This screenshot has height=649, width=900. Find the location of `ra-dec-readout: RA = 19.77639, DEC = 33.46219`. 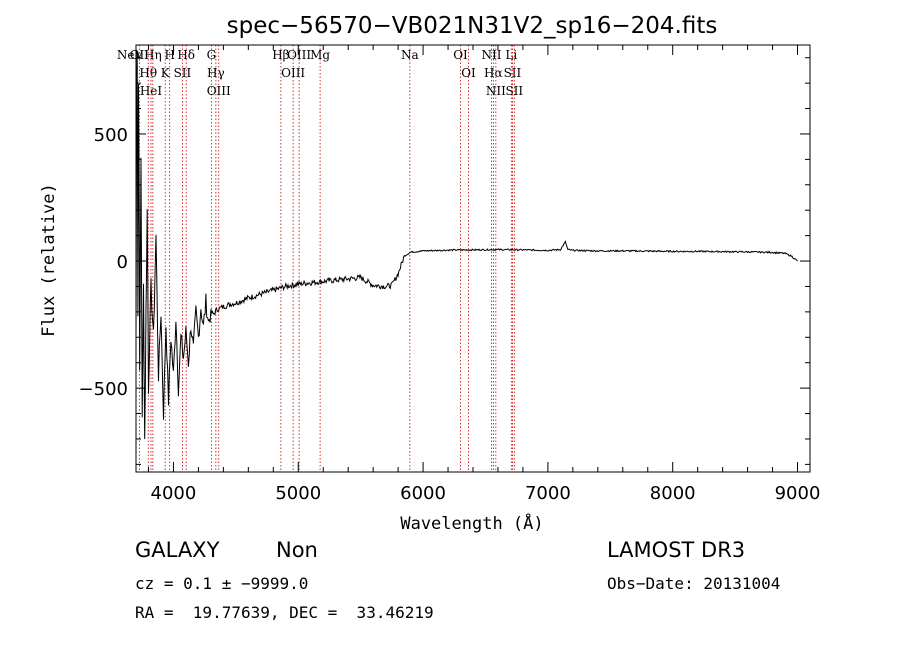

ra-dec-readout: RA = 19.77639, DEC = 33.46219 is located at coordinates (284, 612).